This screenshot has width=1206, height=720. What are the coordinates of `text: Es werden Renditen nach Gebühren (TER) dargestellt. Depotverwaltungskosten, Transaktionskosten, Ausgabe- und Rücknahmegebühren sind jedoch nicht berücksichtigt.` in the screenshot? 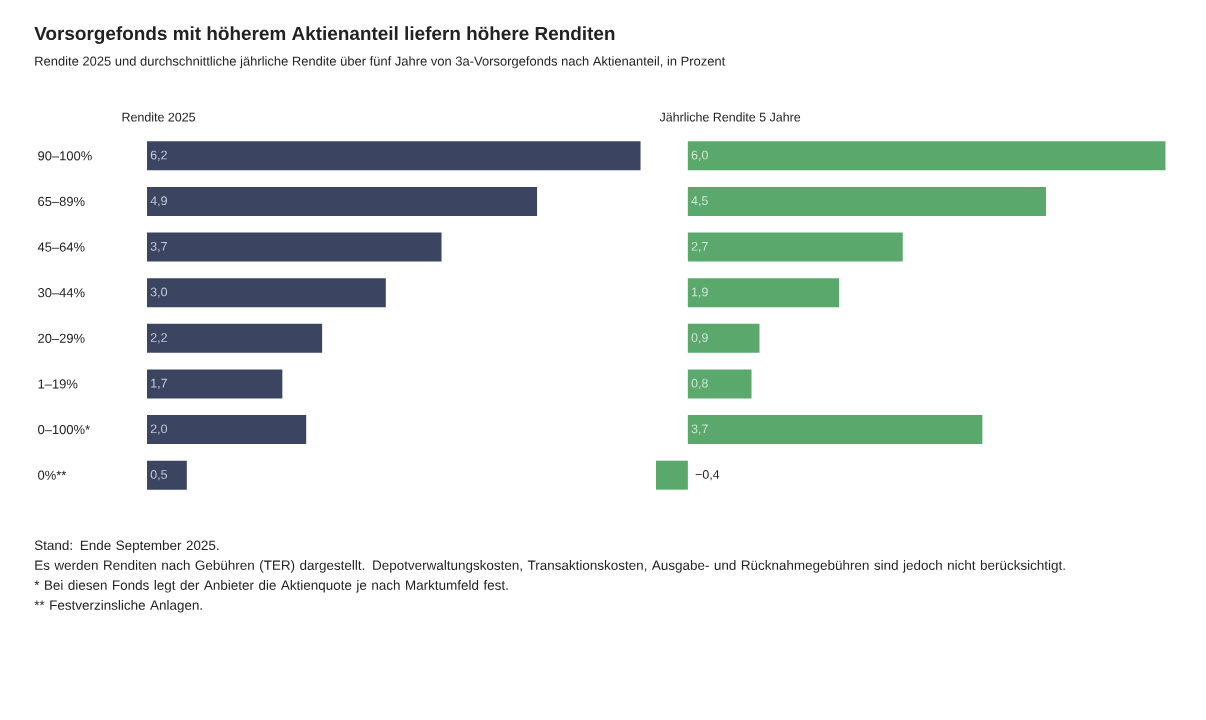 It's located at (550, 566).